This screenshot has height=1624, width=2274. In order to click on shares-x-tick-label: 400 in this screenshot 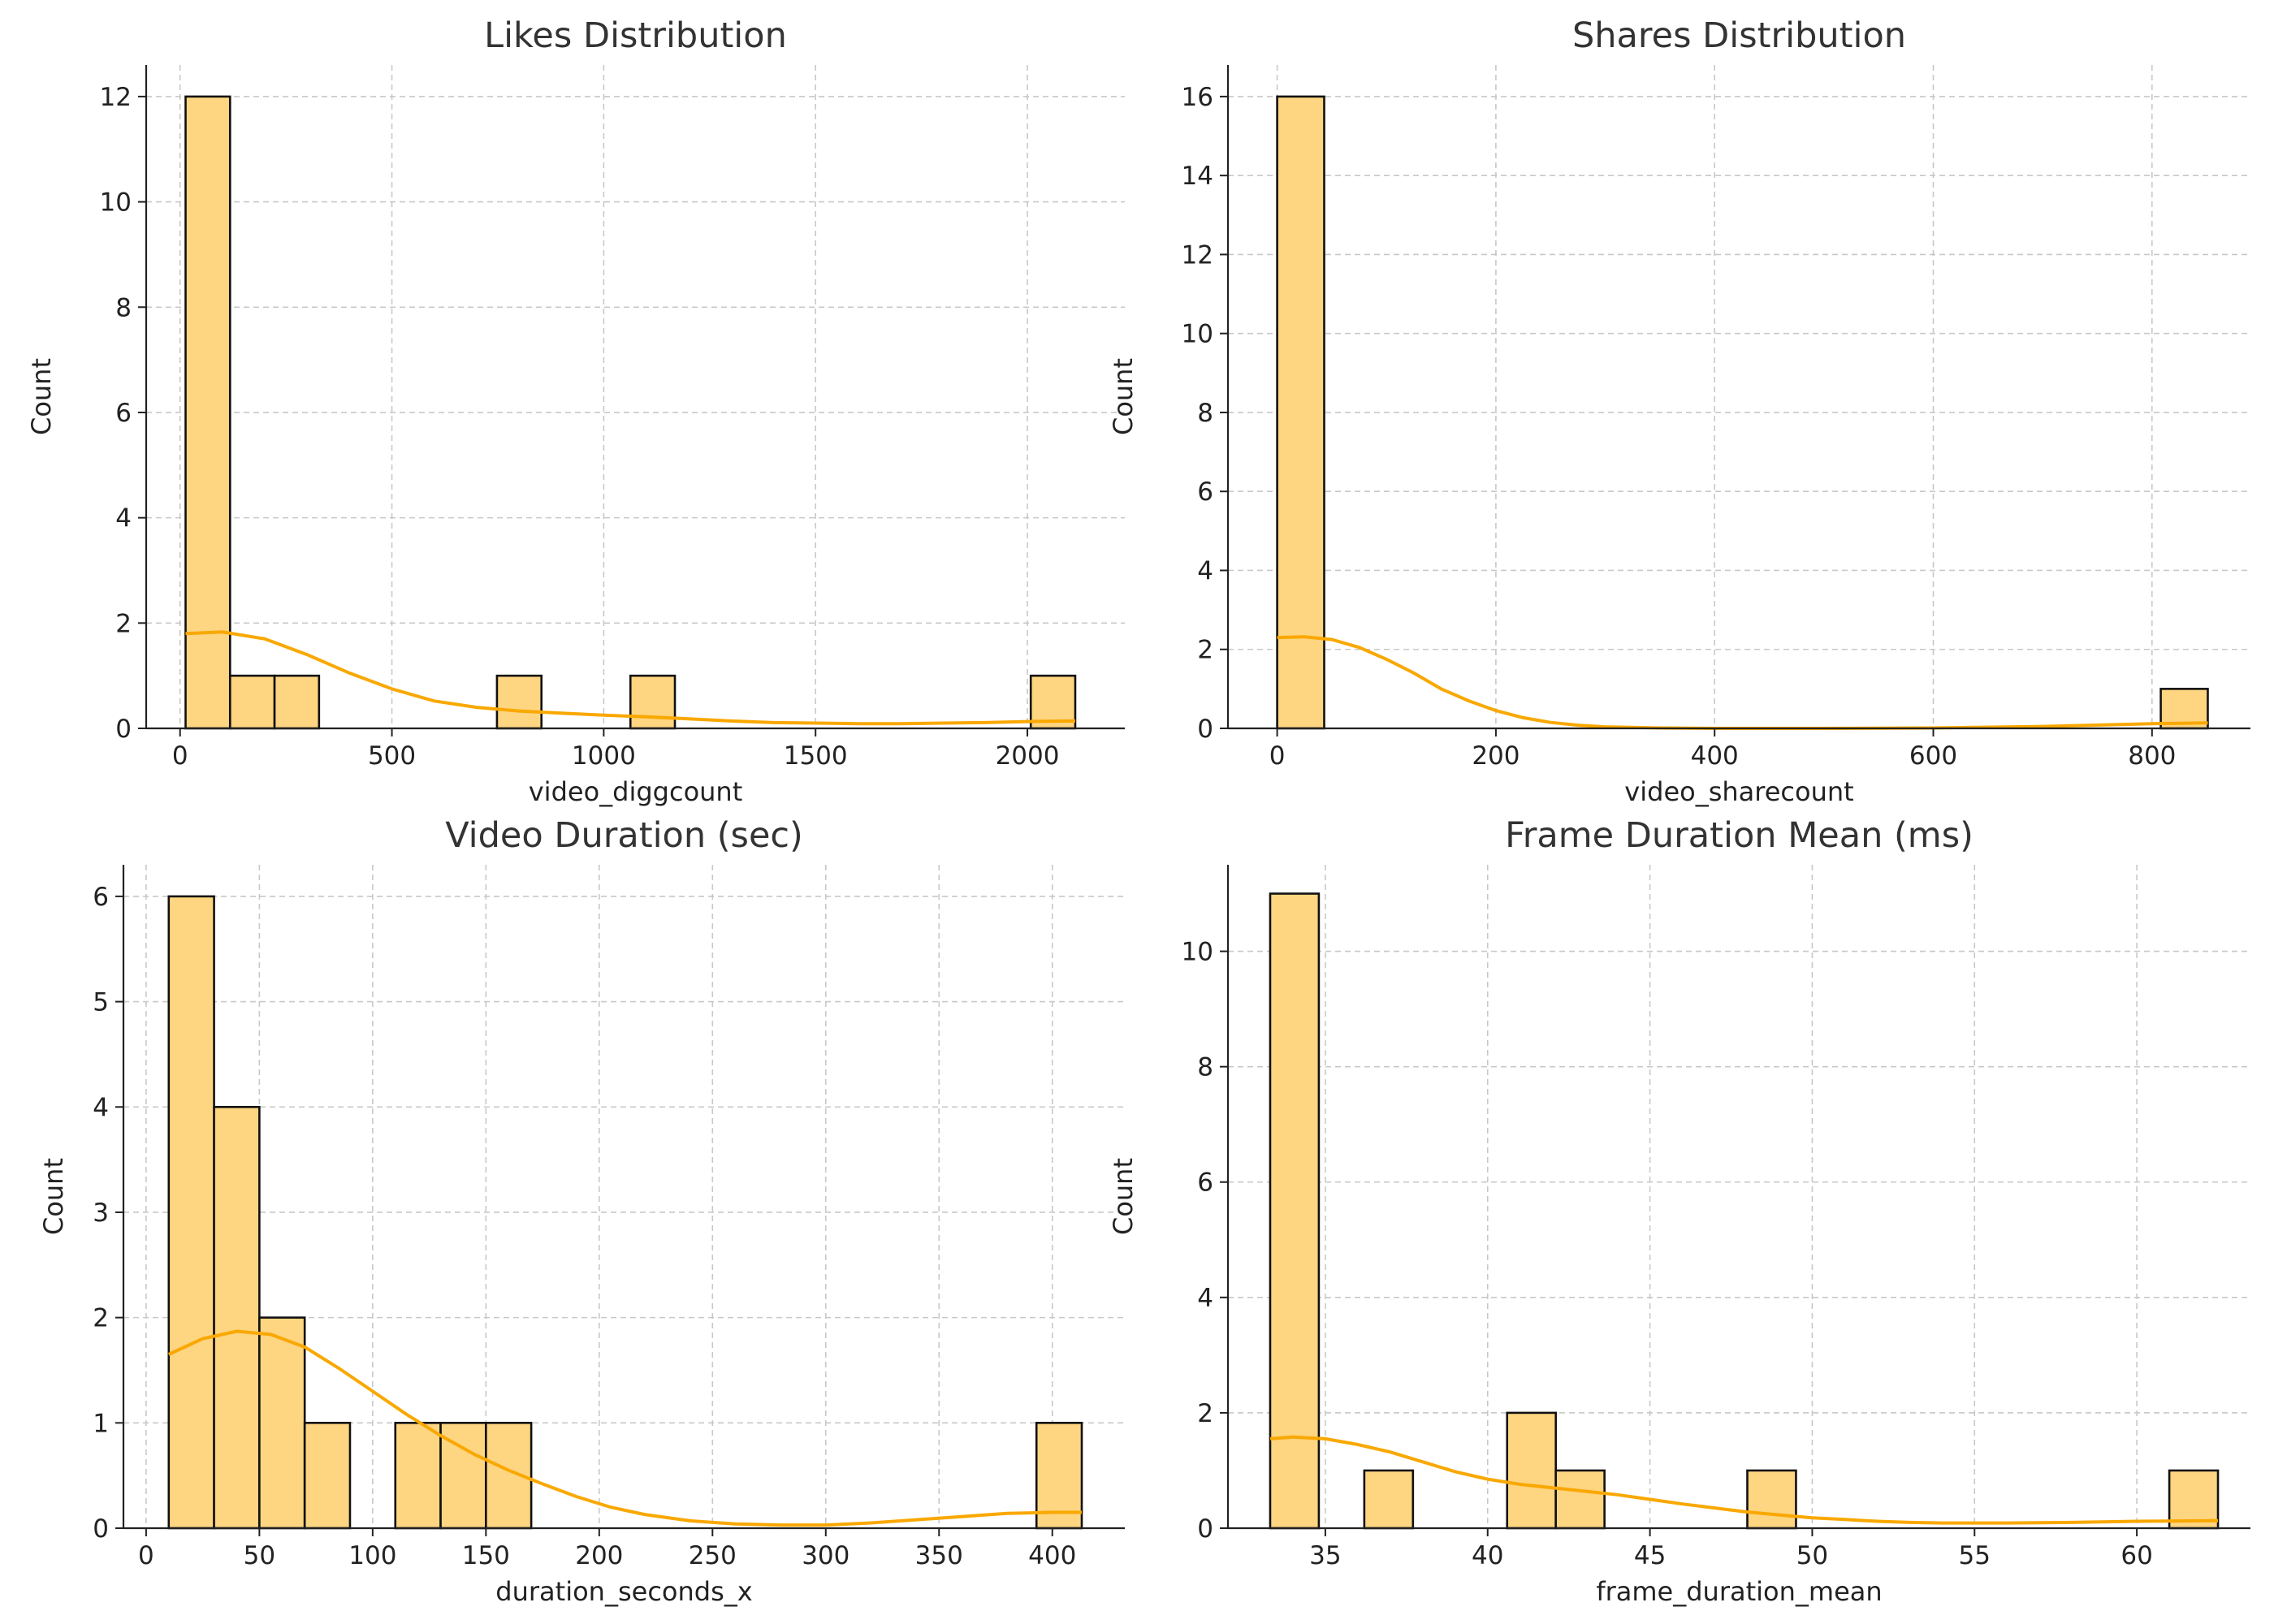, I will do `click(1715, 756)`.